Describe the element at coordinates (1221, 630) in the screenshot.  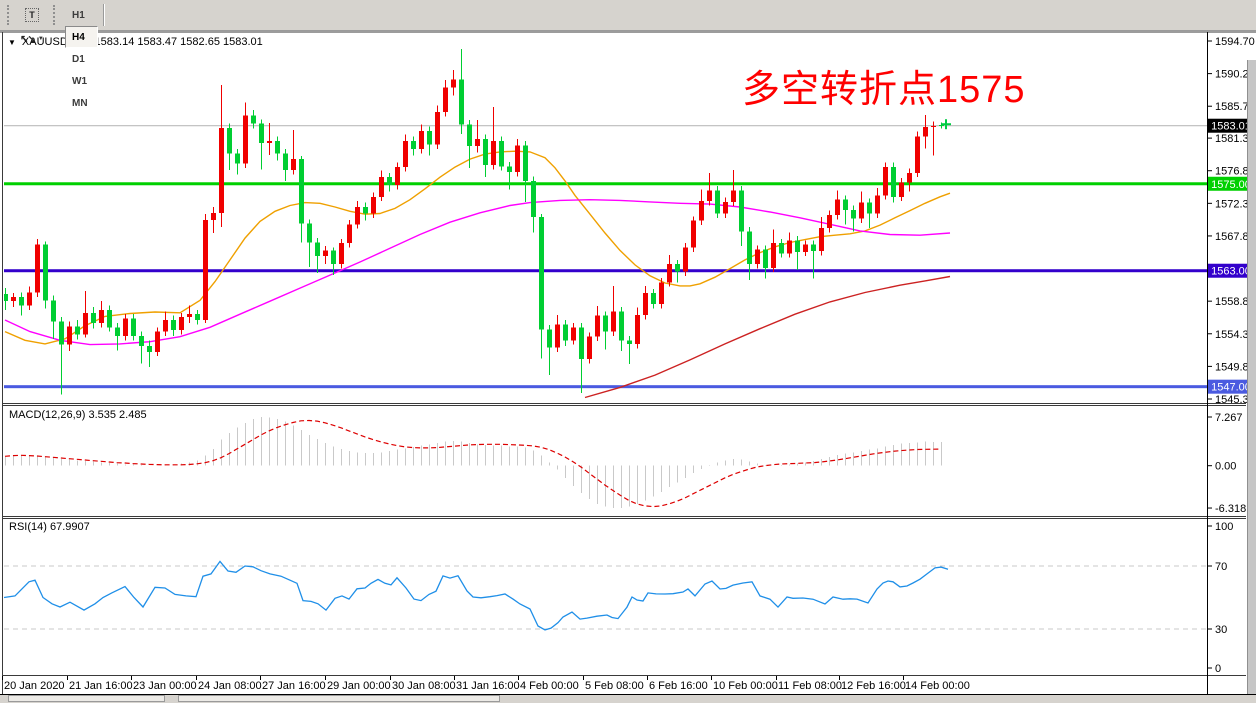
I see `rsi-axis-label: 30` at that location.